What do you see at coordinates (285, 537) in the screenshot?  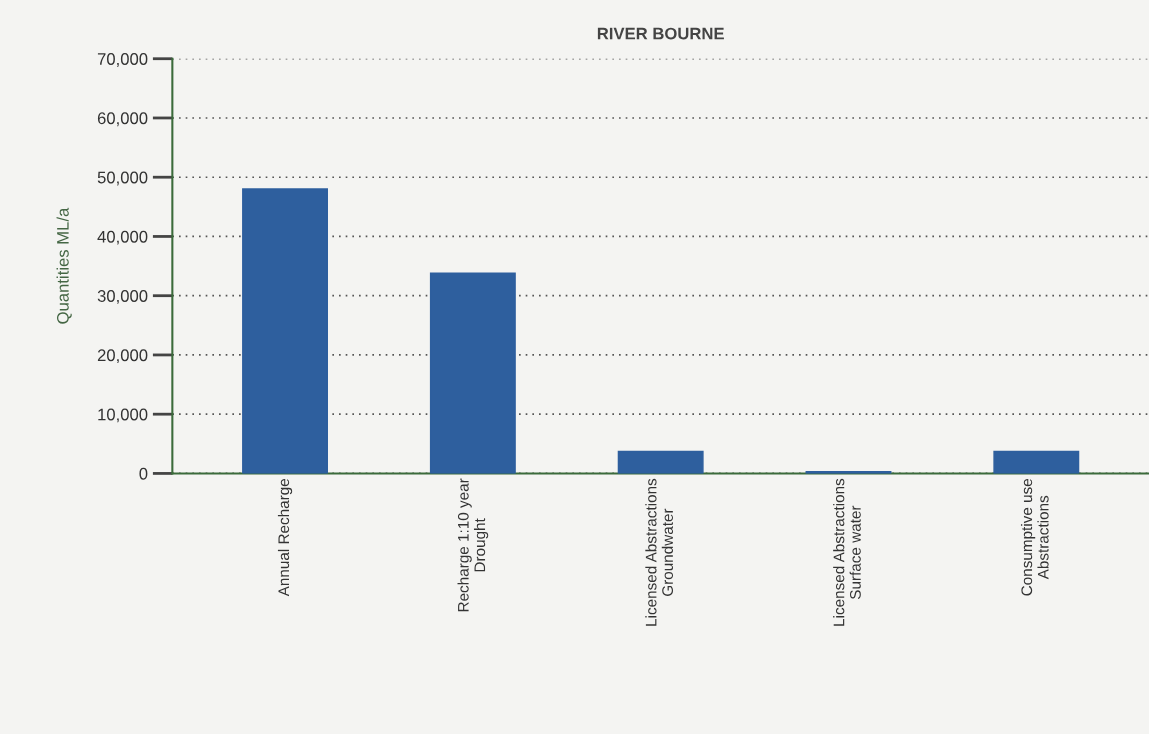 I see `x-tick-label: Annual Recharge` at bounding box center [285, 537].